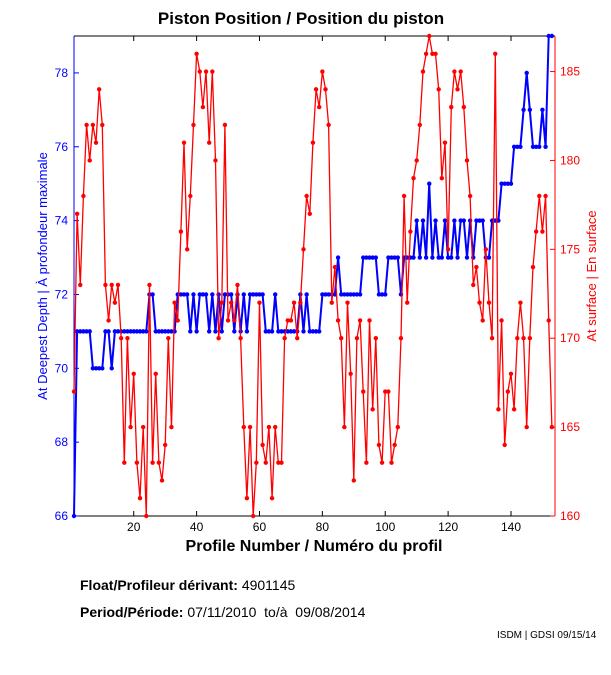 This screenshot has width=611, height=675. What do you see at coordinates (511, 527) in the screenshot?
I see `x-tick-label: 140` at bounding box center [511, 527].